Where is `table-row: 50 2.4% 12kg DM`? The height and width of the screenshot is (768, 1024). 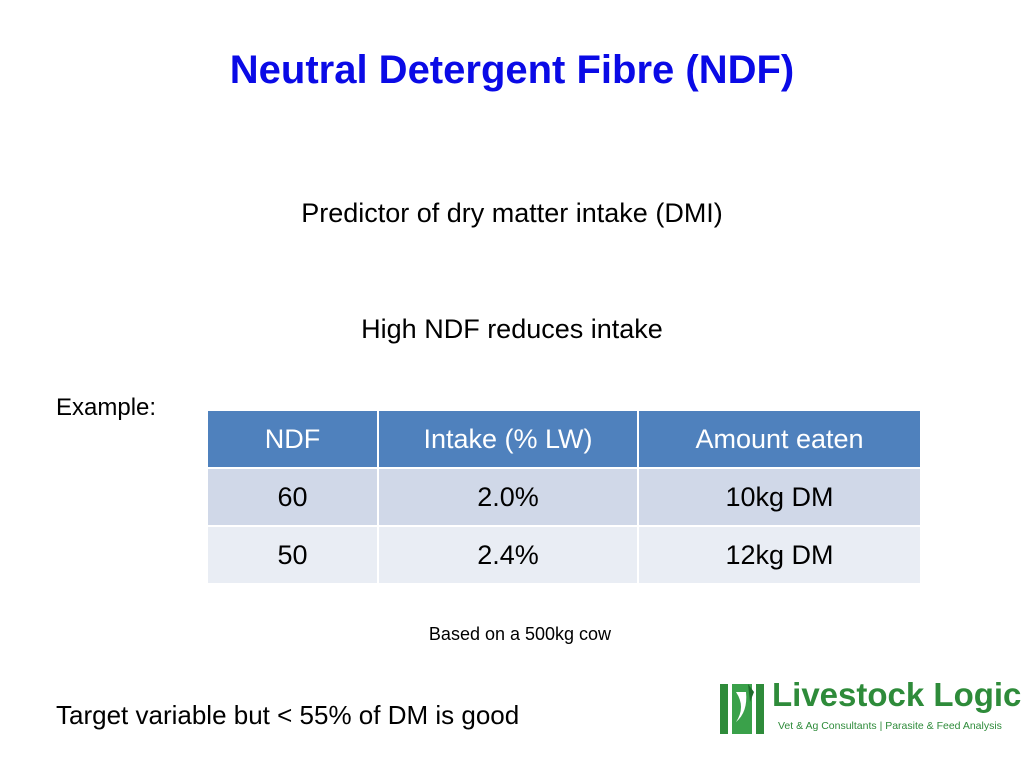 table-row: 50 2.4% 12kg DM is located at coordinates (564, 555).